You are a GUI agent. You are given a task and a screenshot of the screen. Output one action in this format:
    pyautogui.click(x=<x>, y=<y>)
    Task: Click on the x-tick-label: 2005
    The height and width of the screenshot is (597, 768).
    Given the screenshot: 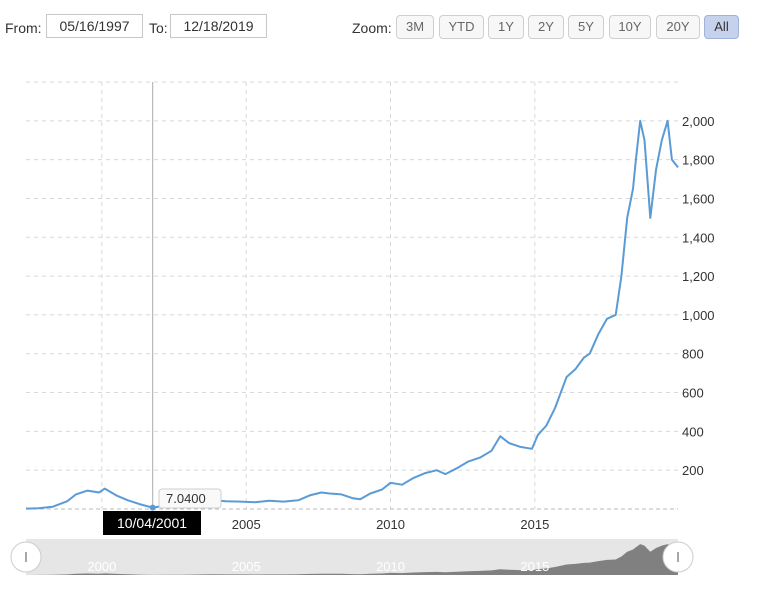 What is the action you would take?
    pyautogui.click(x=246, y=524)
    